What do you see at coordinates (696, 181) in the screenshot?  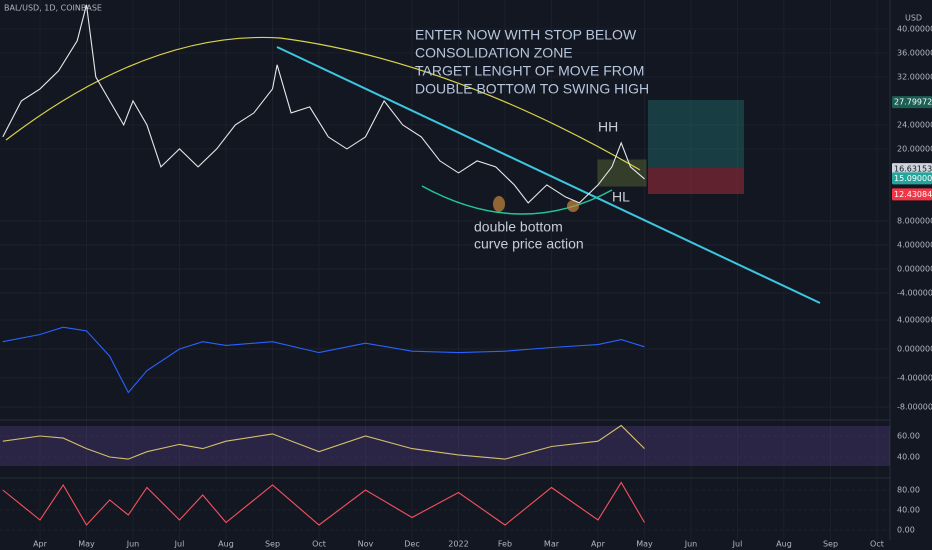 I see `stop-zone` at bounding box center [696, 181].